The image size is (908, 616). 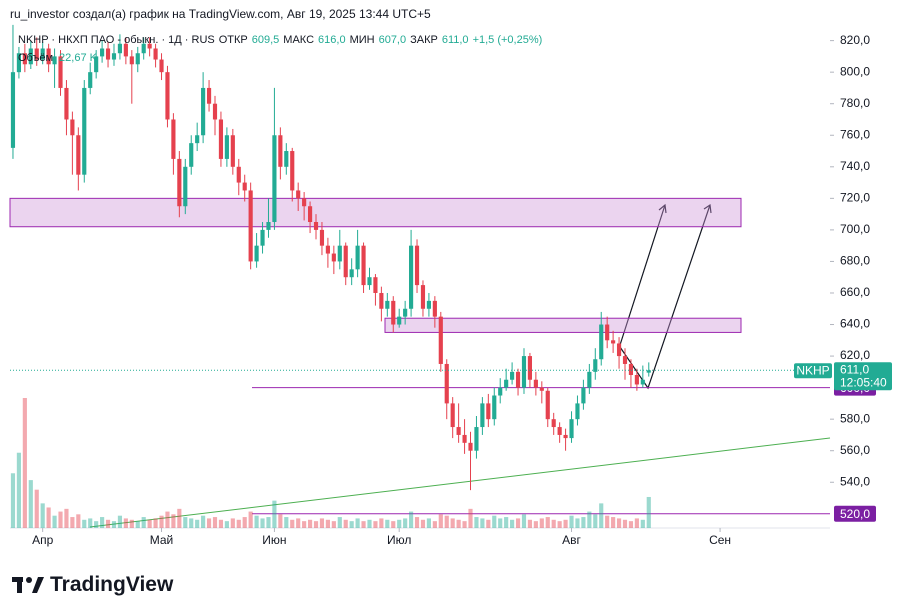 I want to click on ohlc-value: 609,5, so click(x=265, y=40).